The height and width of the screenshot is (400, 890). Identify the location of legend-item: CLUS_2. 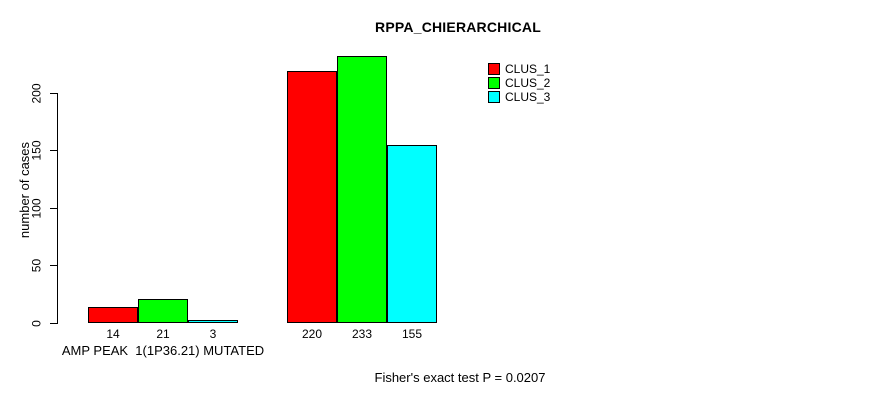
(519, 83).